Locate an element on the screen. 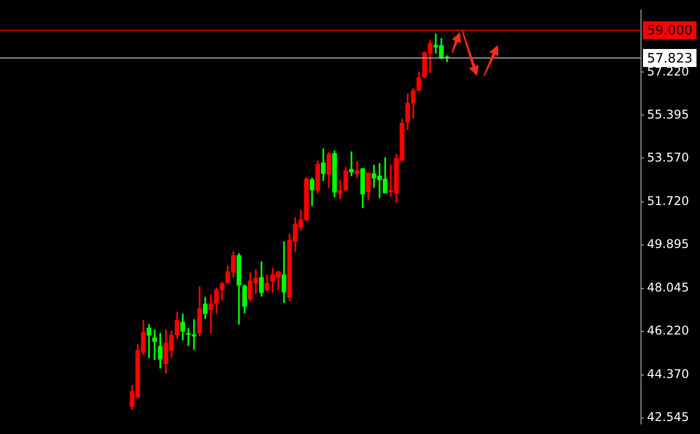  y-tick-label: 46.220 is located at coordinates (668, 331).